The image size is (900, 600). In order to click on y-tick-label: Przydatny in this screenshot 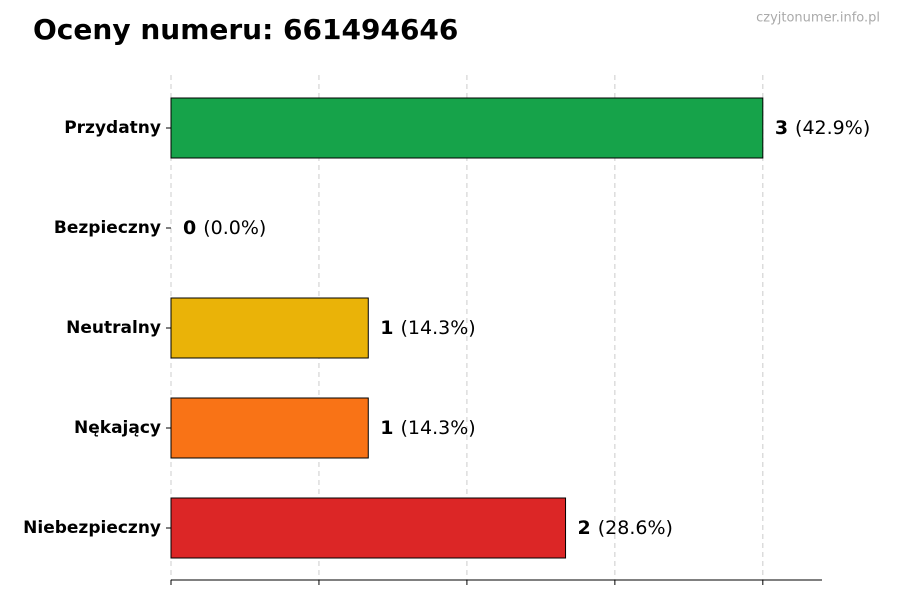, I will do `click(112, 128)`.